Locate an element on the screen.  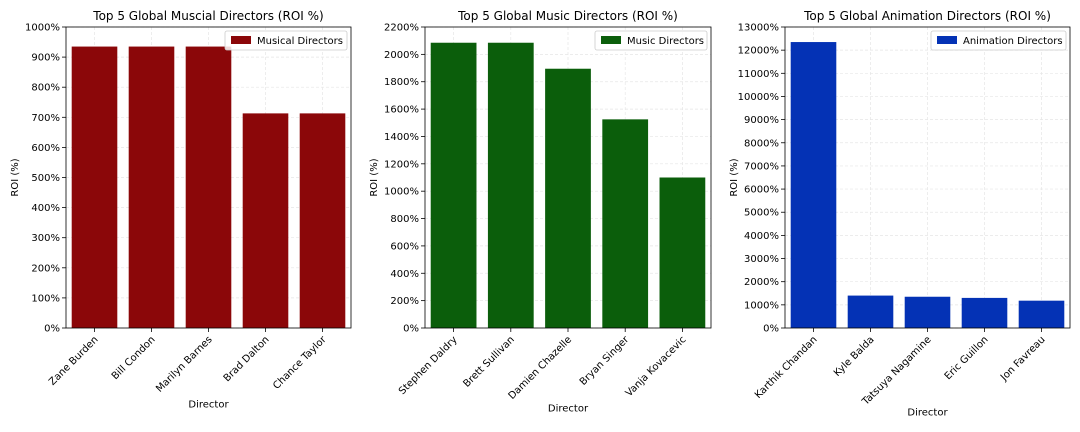
x-tick-label: Eric Guillon is located at coordinates (967, 358).